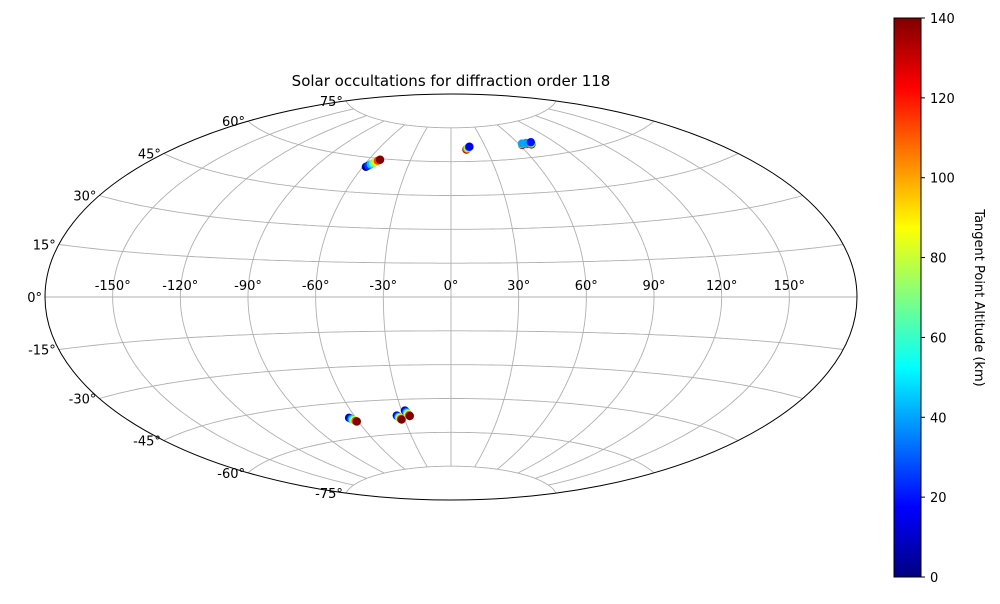 The image size is (1000, 604). What do you see at coordinates (44, 246) in the screenshot?
I see `latitude-tick-label: 15°` at bounding box center [44, 246].